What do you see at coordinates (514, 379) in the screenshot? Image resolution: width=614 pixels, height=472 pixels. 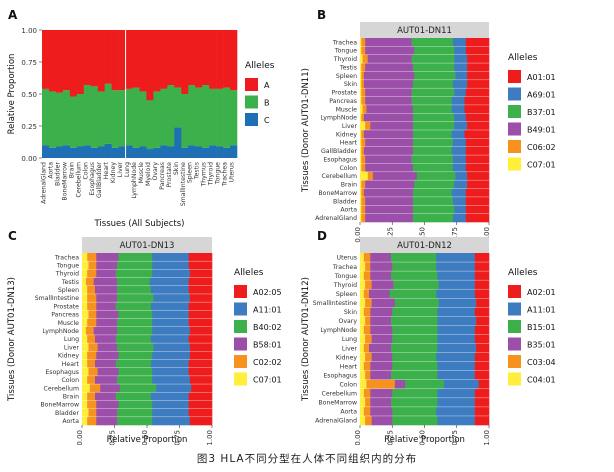 I see `legend-swatch-C04:01` at bounding box center [514, 379].